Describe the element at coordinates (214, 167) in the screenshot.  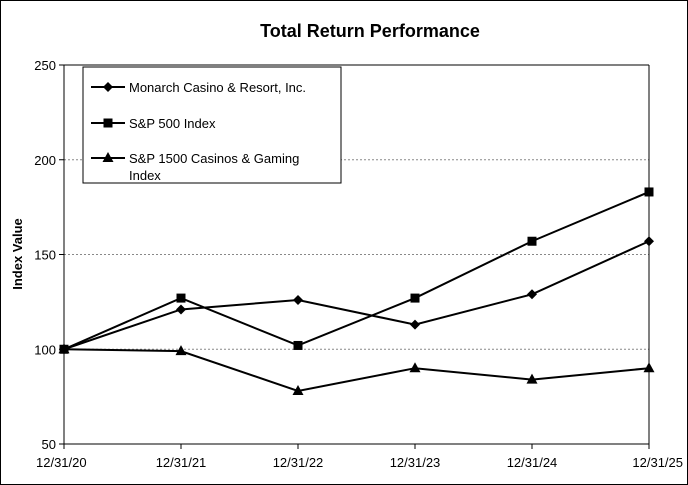
I see `legend-label: S&P 1500 Casinos & Gaming Index` at that location.